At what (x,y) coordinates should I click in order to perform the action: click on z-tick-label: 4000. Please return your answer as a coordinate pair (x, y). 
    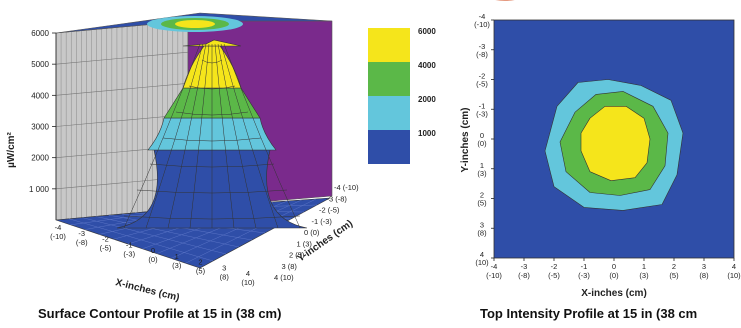
    Looking at the image, I should click on (40, 95).